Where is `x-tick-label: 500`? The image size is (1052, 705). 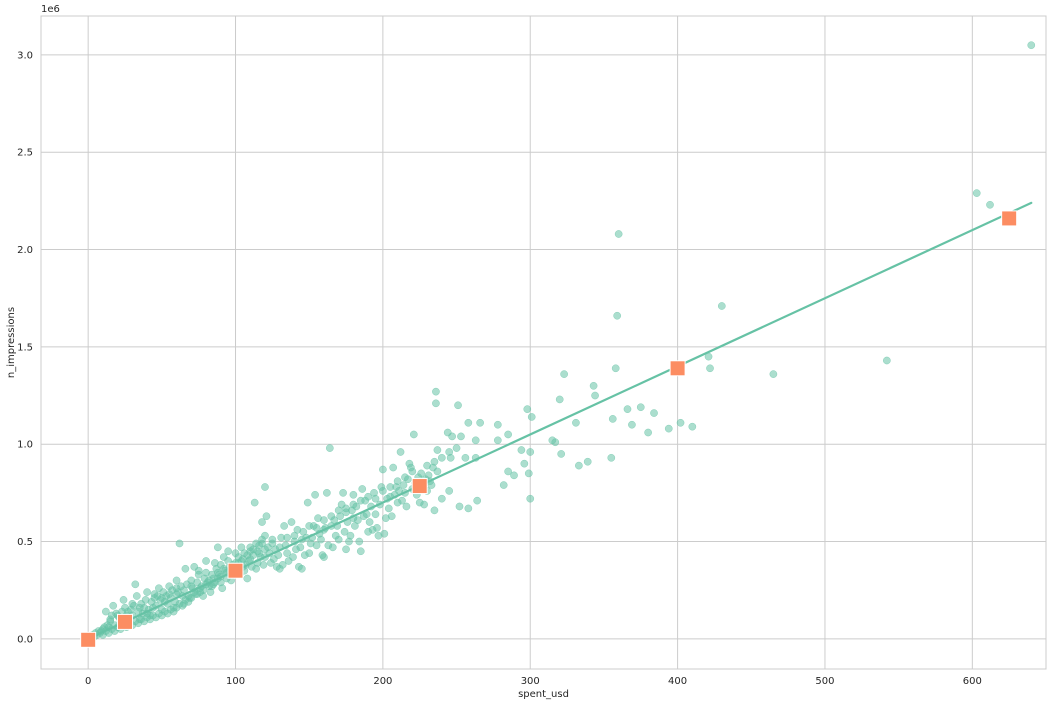 x-tick-label: 500 is located at coordinates (824, 681).